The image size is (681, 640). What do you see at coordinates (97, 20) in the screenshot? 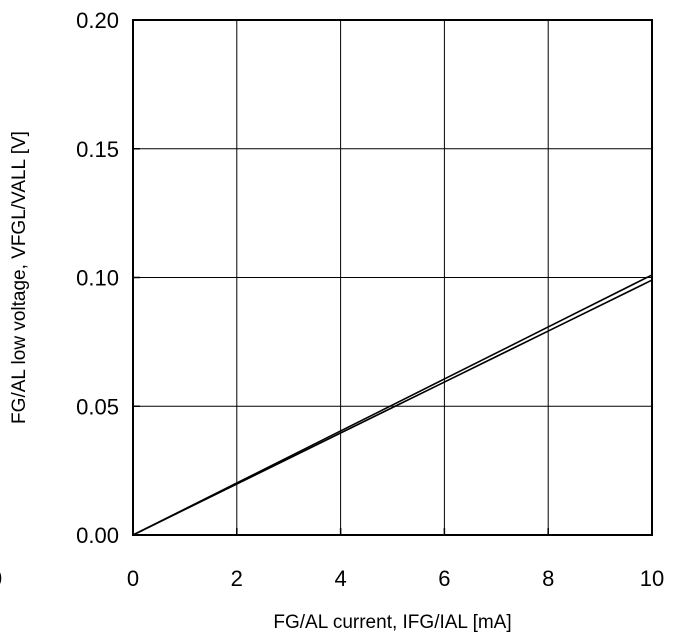
I see `y-tick-label: 0.20` at bounding box center [97, 20].